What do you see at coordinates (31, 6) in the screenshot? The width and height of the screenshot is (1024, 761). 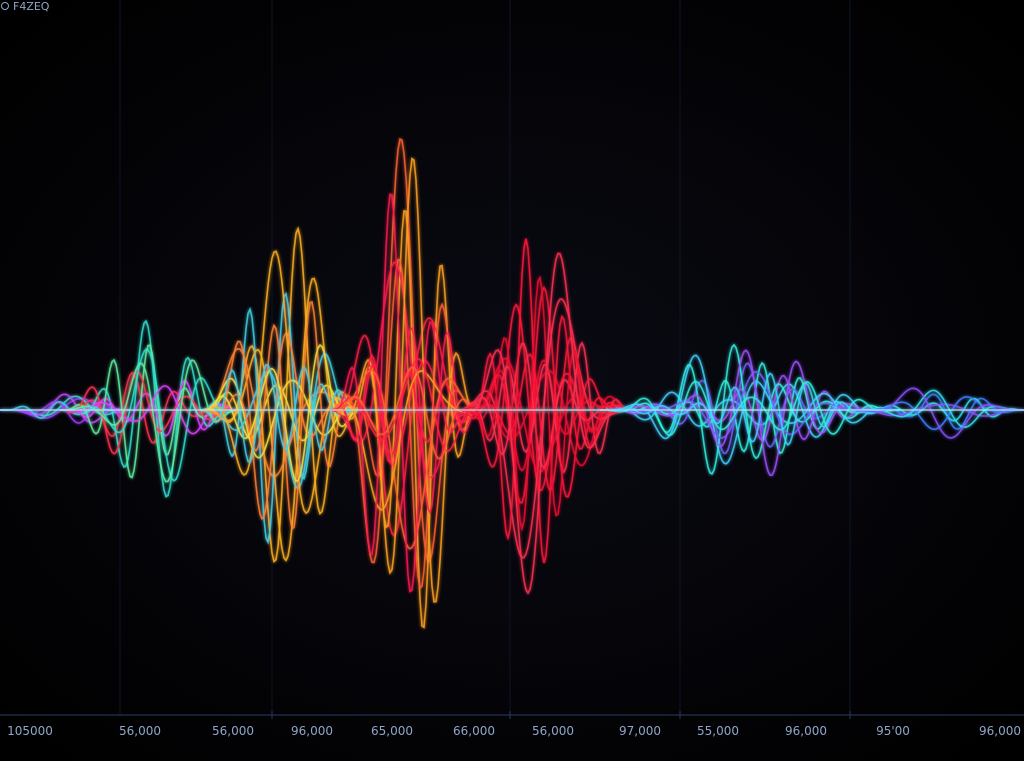 I see `header-label: F4ZEQ` at bounding box center [31, 6].